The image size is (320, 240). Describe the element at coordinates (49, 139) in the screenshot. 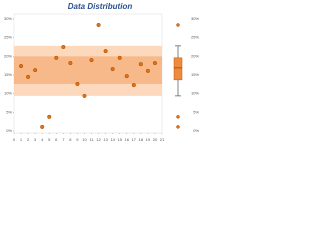

I see `x-tick-label: 5` at that location.